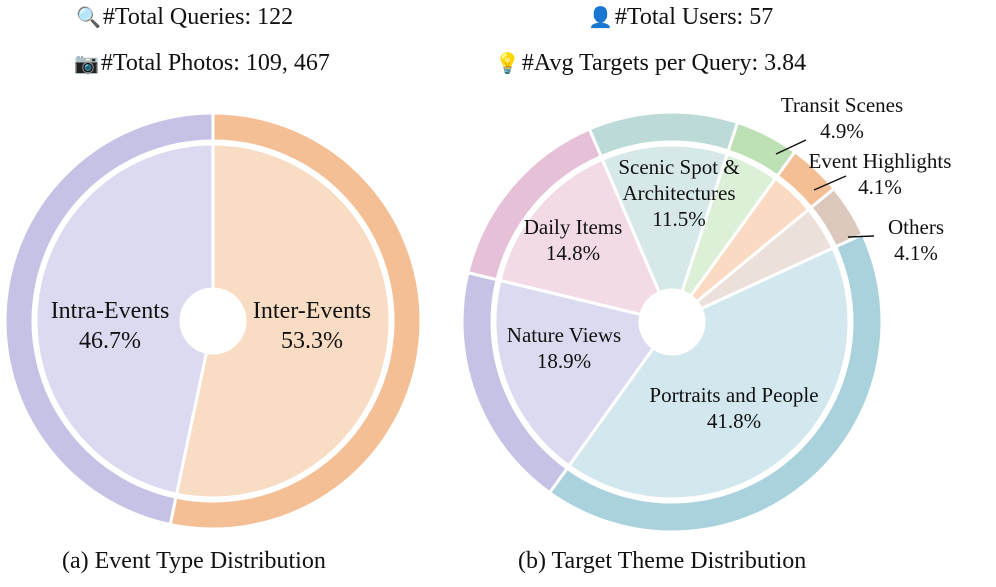 The image size is (996, 587). What do you see at coordinates (312, 326) in the screenshot?
I see `slice-label-inter-events: Inter-Events 53.3%` at bounding box center [312, 326].